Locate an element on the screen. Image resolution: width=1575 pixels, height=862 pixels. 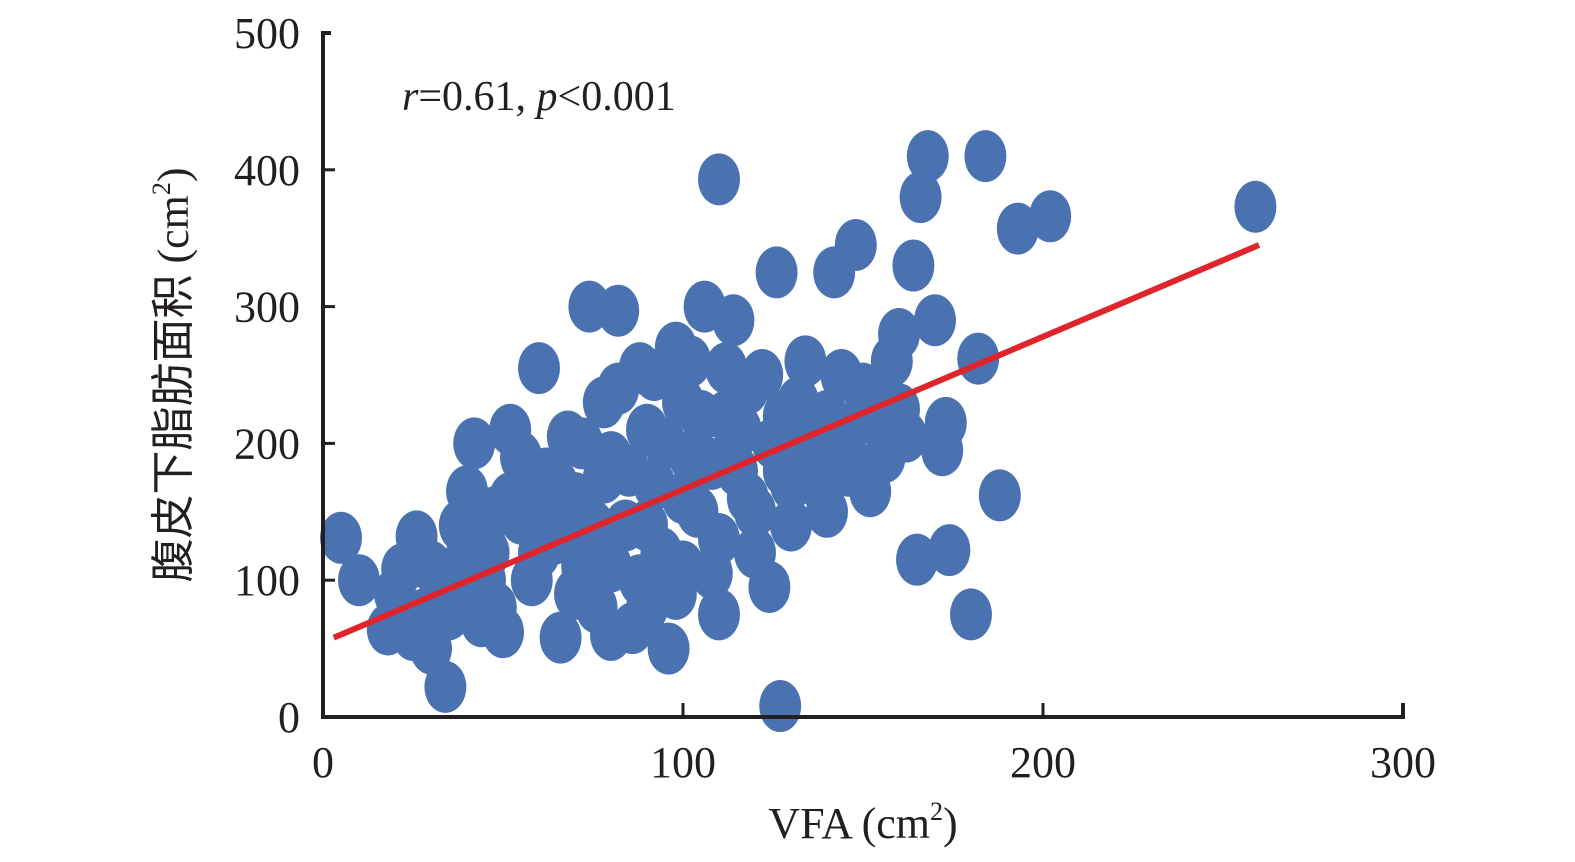
x-axis-title: VFA (cm2) is located at coordinates (862, 822).